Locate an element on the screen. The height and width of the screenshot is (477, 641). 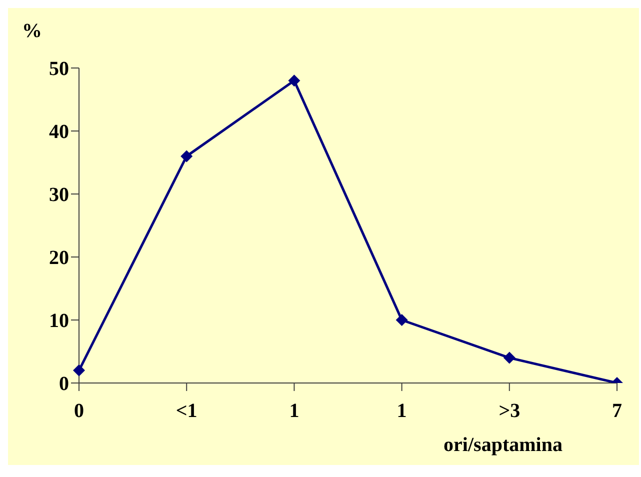
x-tick-label: 7 is located at coordinates (617, 411).